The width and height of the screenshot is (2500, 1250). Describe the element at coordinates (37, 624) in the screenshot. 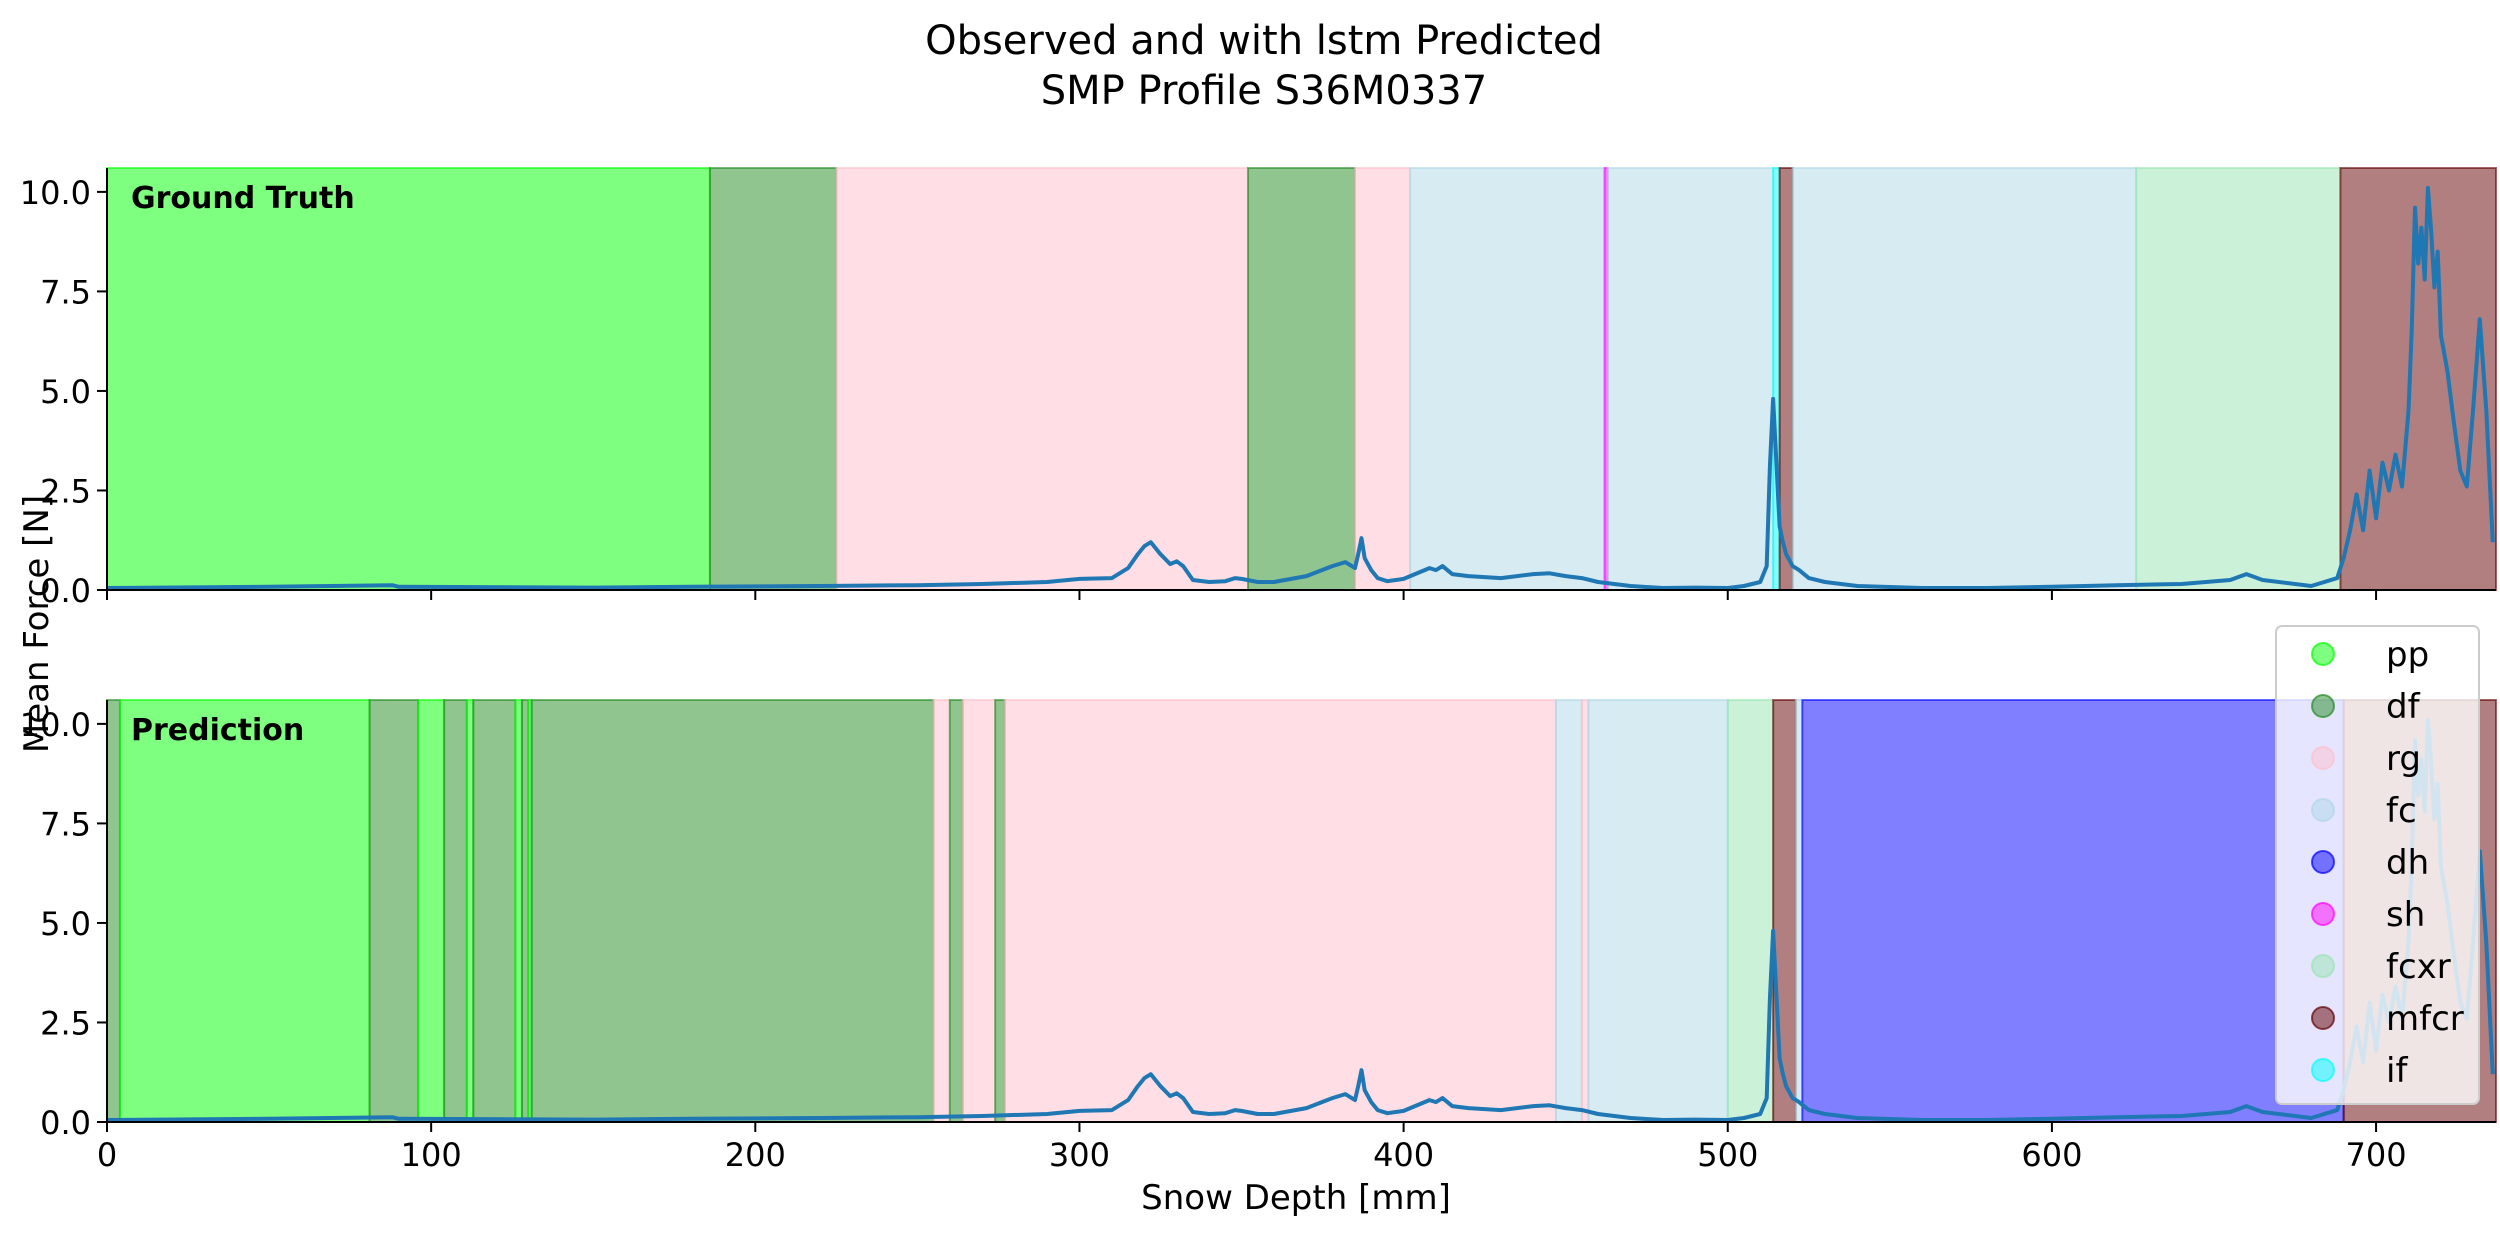

I see `y-axis-label: Mean Force [N]` at that location.